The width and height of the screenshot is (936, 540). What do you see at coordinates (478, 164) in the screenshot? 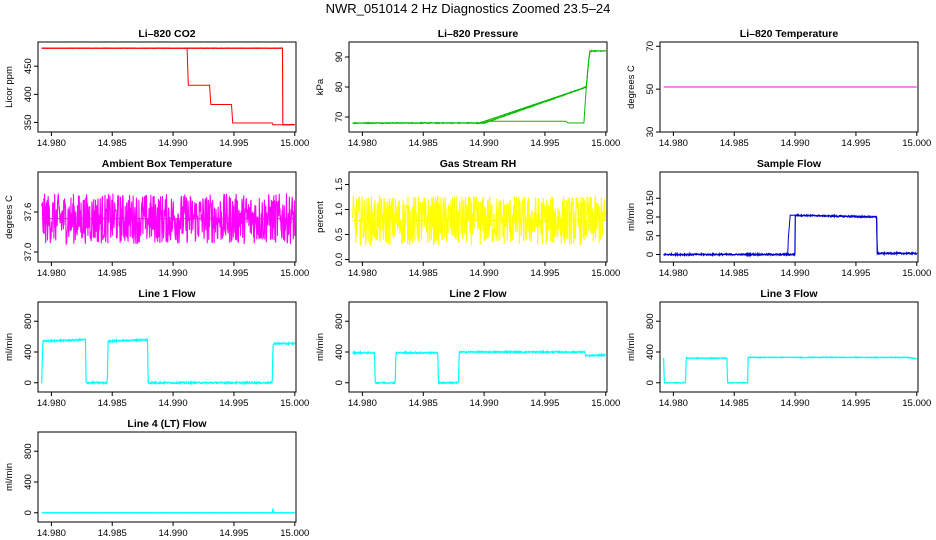
I see `plot-title: Gas Stream RH` at bounding box center [478, 164].